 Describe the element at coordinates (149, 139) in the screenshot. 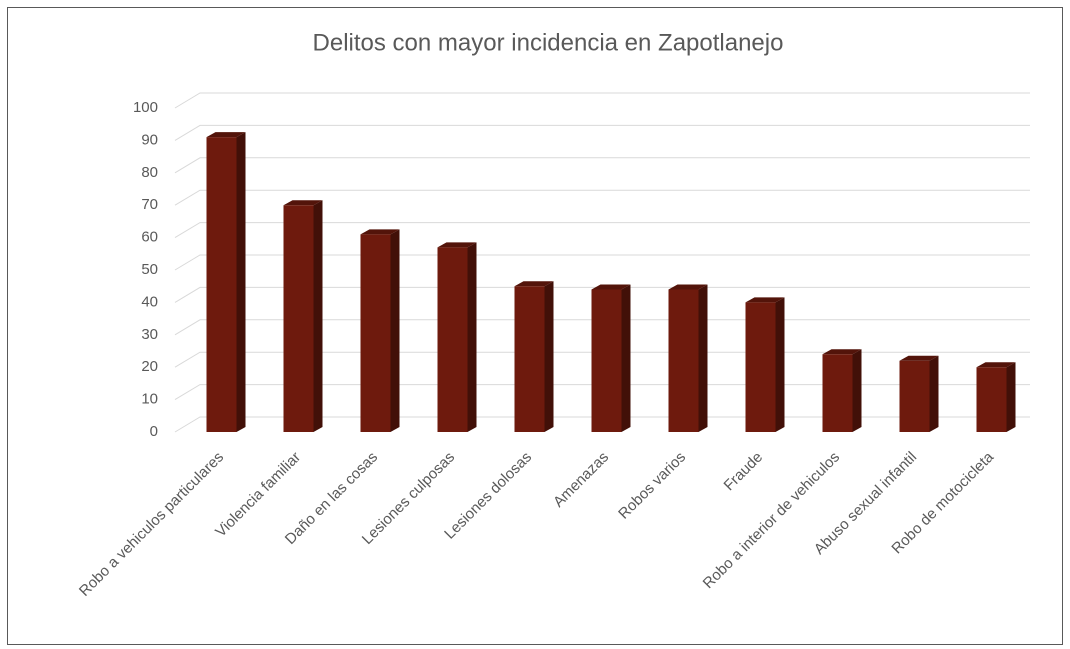

I see `y-tick-label: 90` at that location.